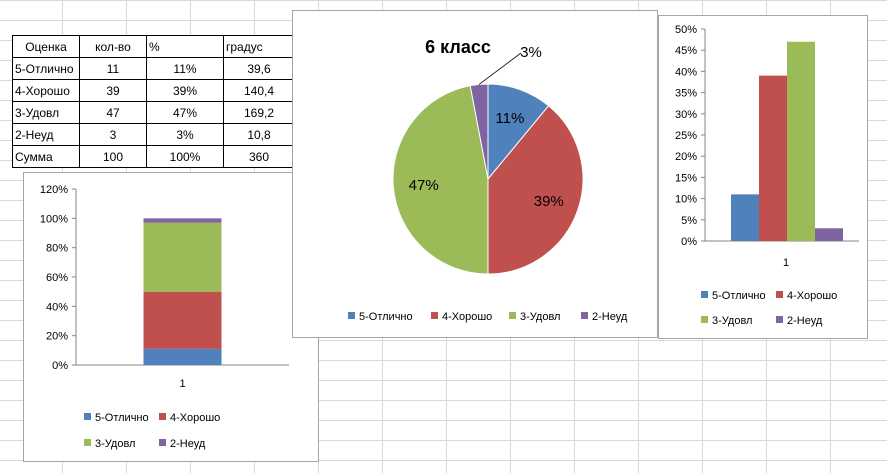 The width and height of the screenshot is (887, 473). Describe the element at coordinates (686, 94) in the screenshot. I see `y-tick-label: 35%` at that location.